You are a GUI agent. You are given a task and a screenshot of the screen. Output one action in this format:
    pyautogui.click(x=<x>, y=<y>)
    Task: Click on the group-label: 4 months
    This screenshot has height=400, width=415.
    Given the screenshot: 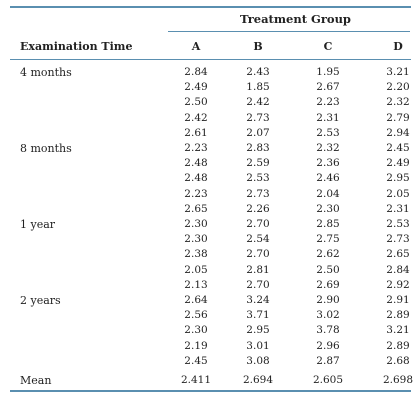 What is the action you would take?
    pyautogui.click(x=46, y=72)
    